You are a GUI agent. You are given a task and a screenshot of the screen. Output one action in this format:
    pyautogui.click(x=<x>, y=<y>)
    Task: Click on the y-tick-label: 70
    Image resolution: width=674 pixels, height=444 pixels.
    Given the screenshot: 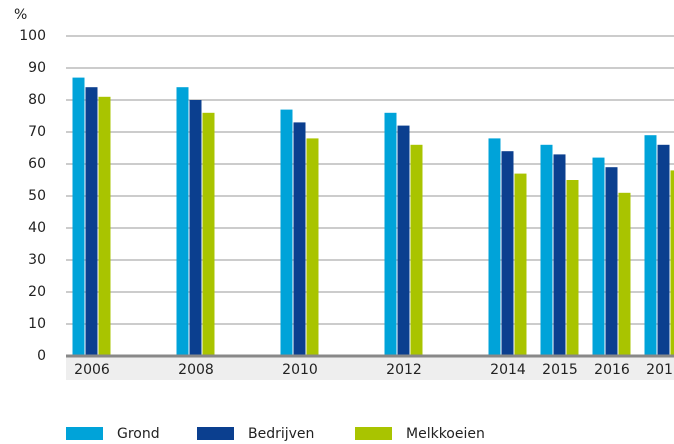 What is the action you would take?
    pyautogui.click(x=37, y=132)
    